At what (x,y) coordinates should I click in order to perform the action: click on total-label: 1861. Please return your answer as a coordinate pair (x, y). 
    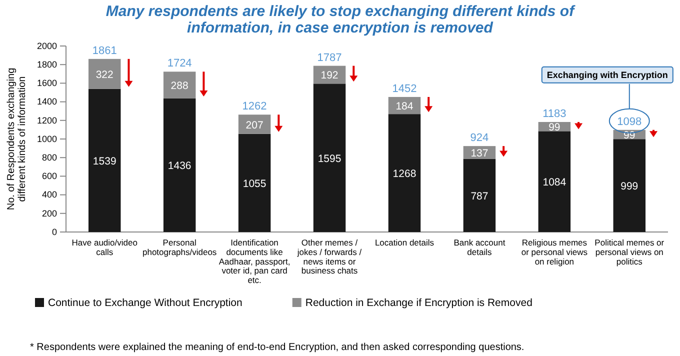
    Looking at the image, I should click on (104, 50).